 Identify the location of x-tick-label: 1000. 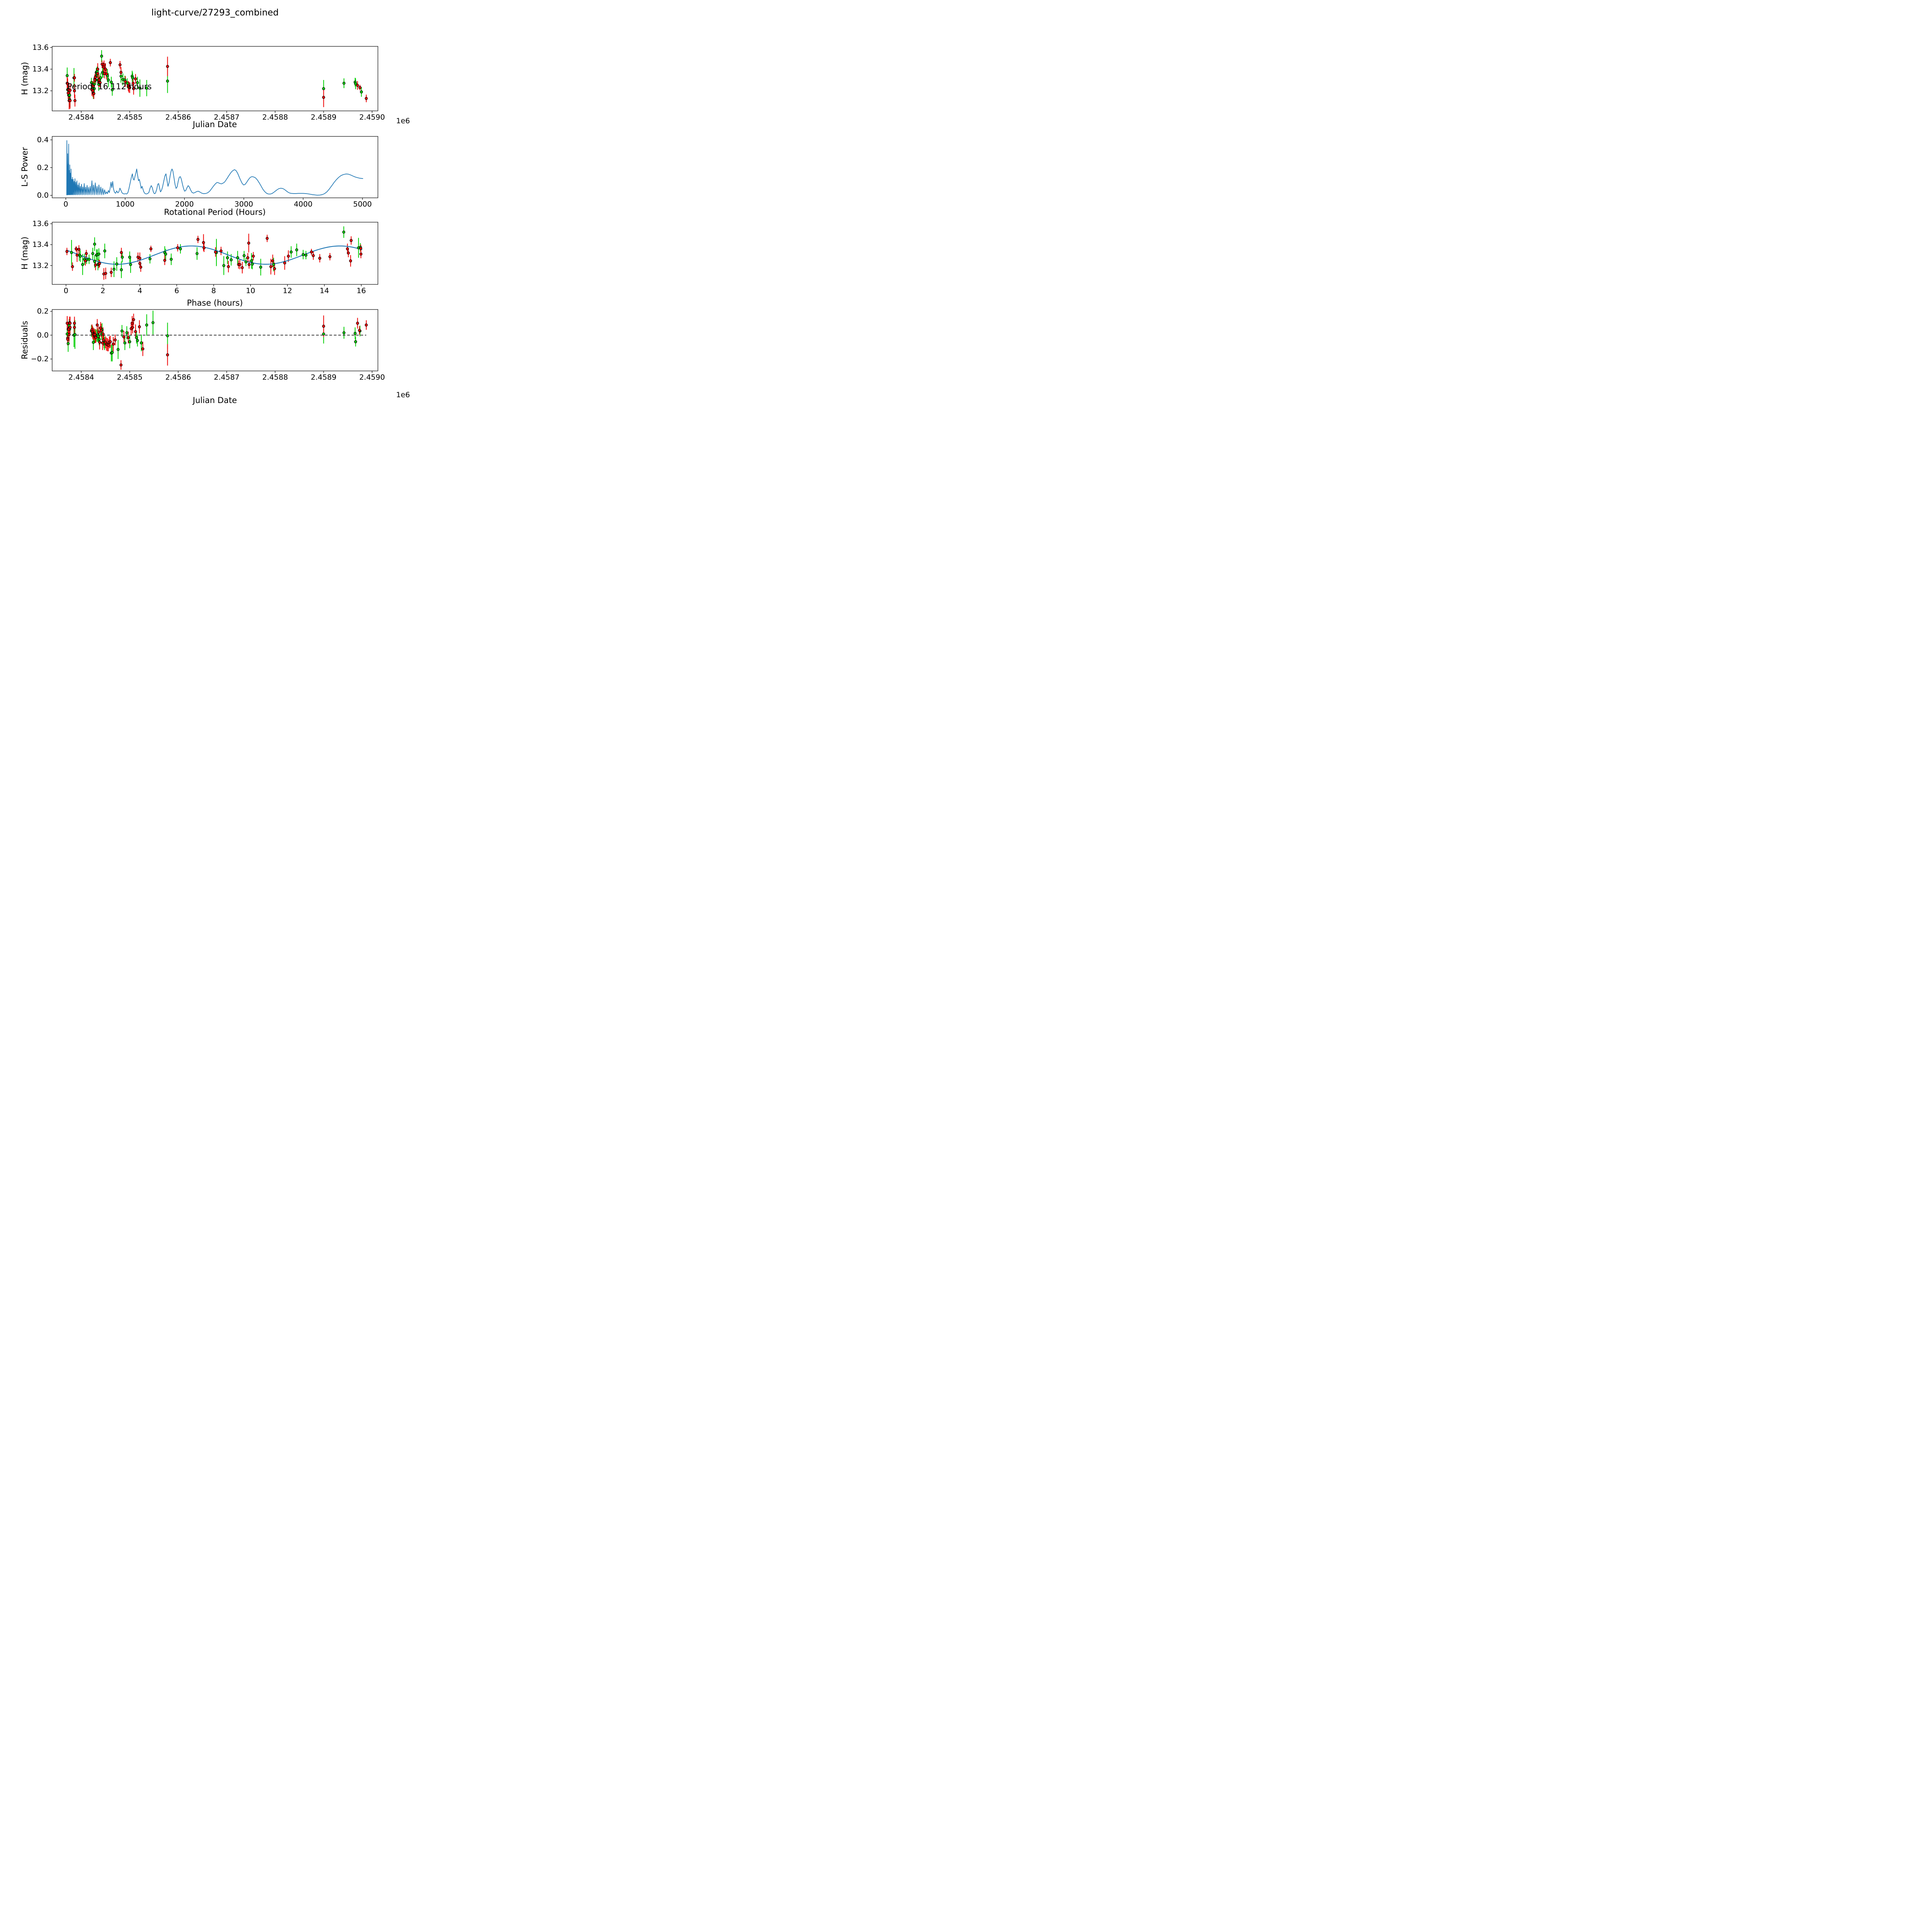
(125, 205).